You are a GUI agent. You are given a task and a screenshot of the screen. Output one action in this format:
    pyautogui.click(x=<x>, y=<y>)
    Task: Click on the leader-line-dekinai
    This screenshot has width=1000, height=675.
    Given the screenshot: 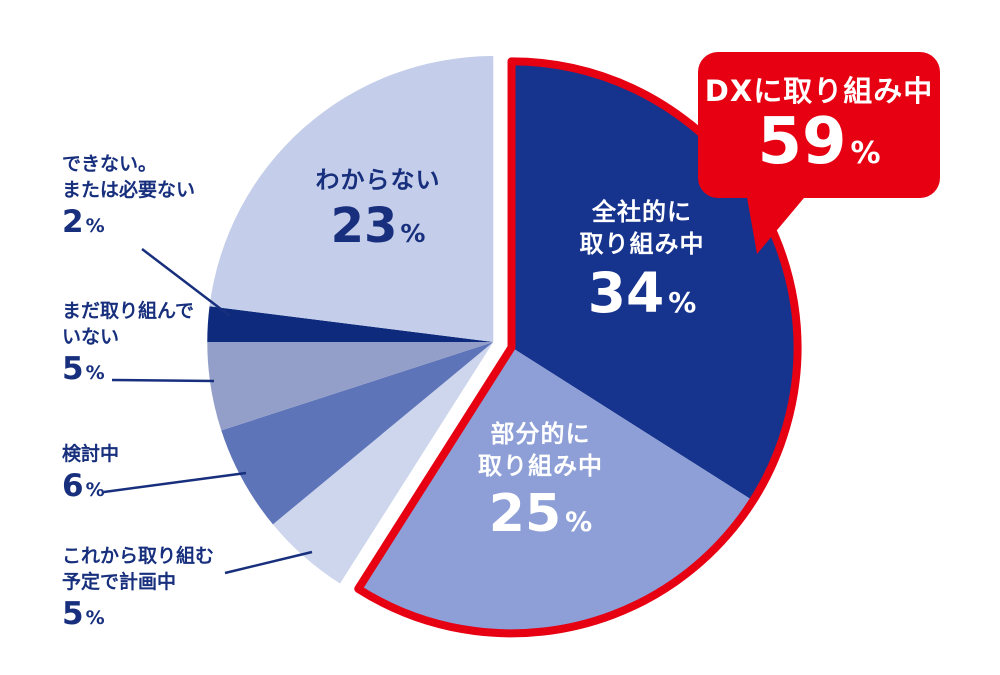 What is the action you would take?
    pyautogui.click(x=186, y=282)
    